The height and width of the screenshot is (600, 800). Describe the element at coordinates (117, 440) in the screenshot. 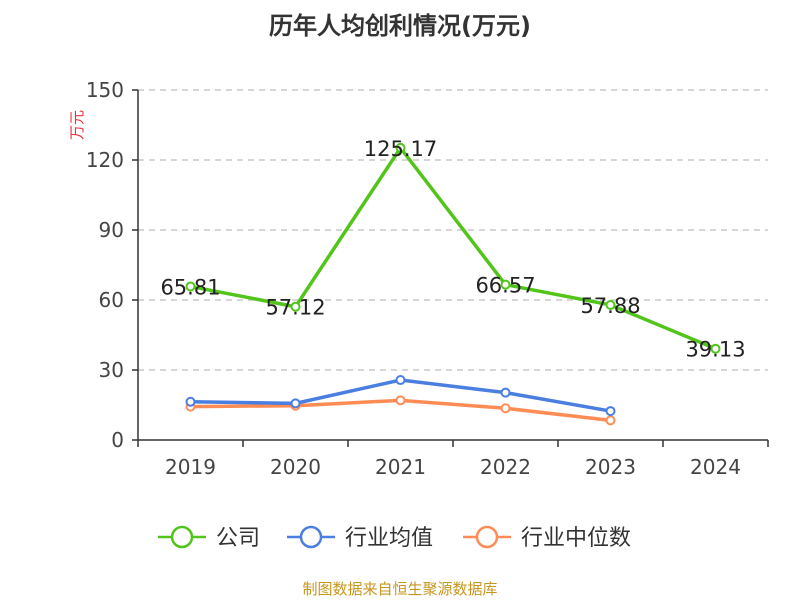

I see `y-tick-label: 0` at that location.